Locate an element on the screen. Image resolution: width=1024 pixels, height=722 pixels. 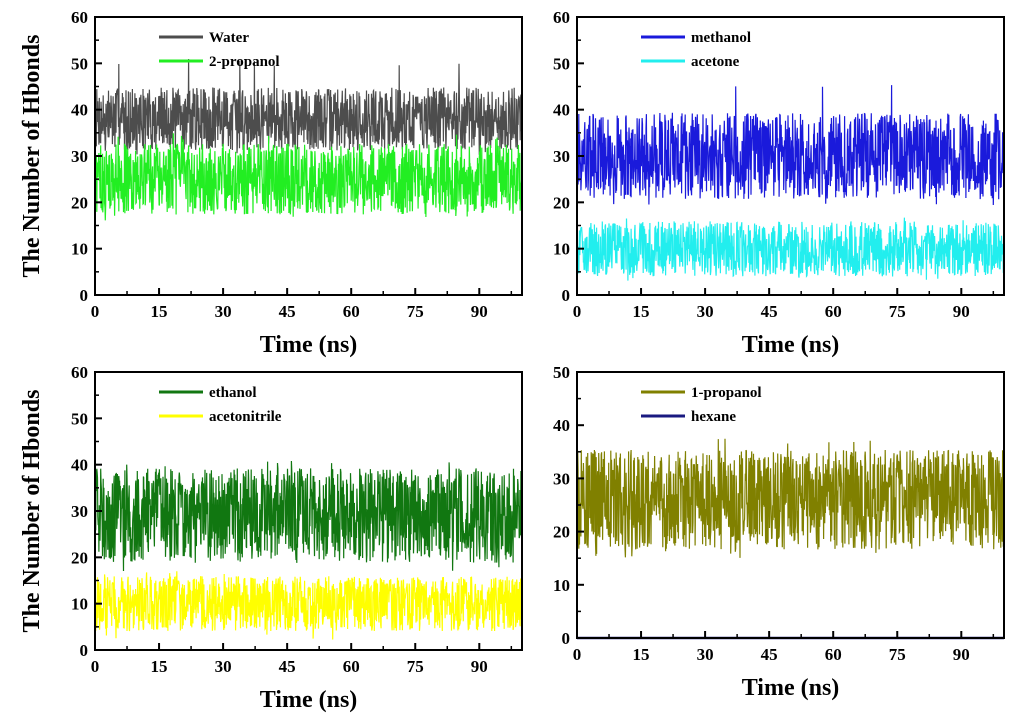
legend-label: acetonitrile is located at coordinates (245, 417).